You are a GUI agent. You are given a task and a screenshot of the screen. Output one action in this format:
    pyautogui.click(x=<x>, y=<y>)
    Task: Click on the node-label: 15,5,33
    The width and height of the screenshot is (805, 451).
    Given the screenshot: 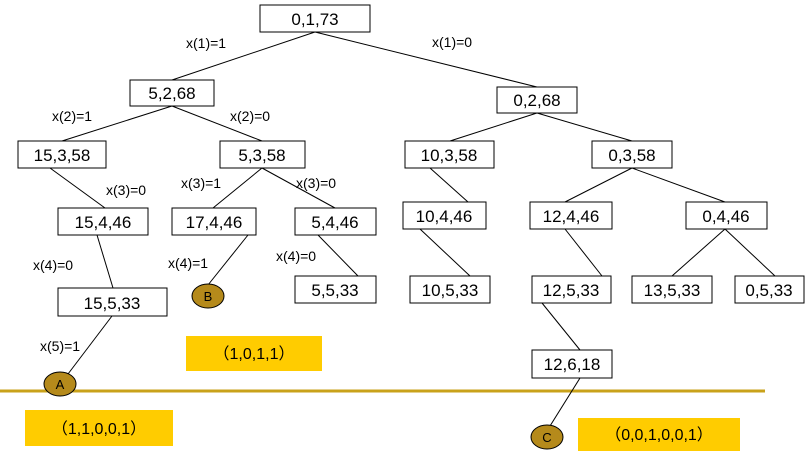 What is the action you would take?
    pyautogui.click(x=112, y=303)
    